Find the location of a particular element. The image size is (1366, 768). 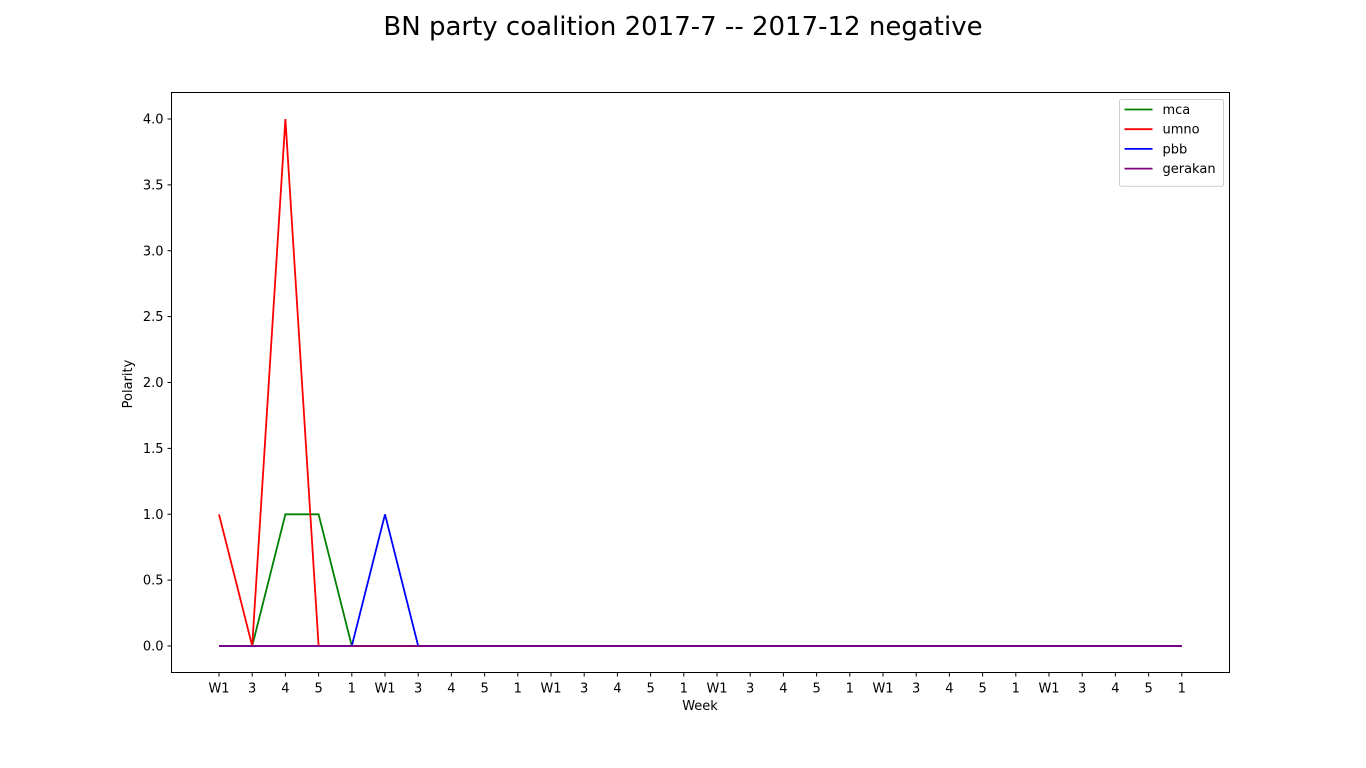

series-line-pbb is located at coordinates (700, 580).